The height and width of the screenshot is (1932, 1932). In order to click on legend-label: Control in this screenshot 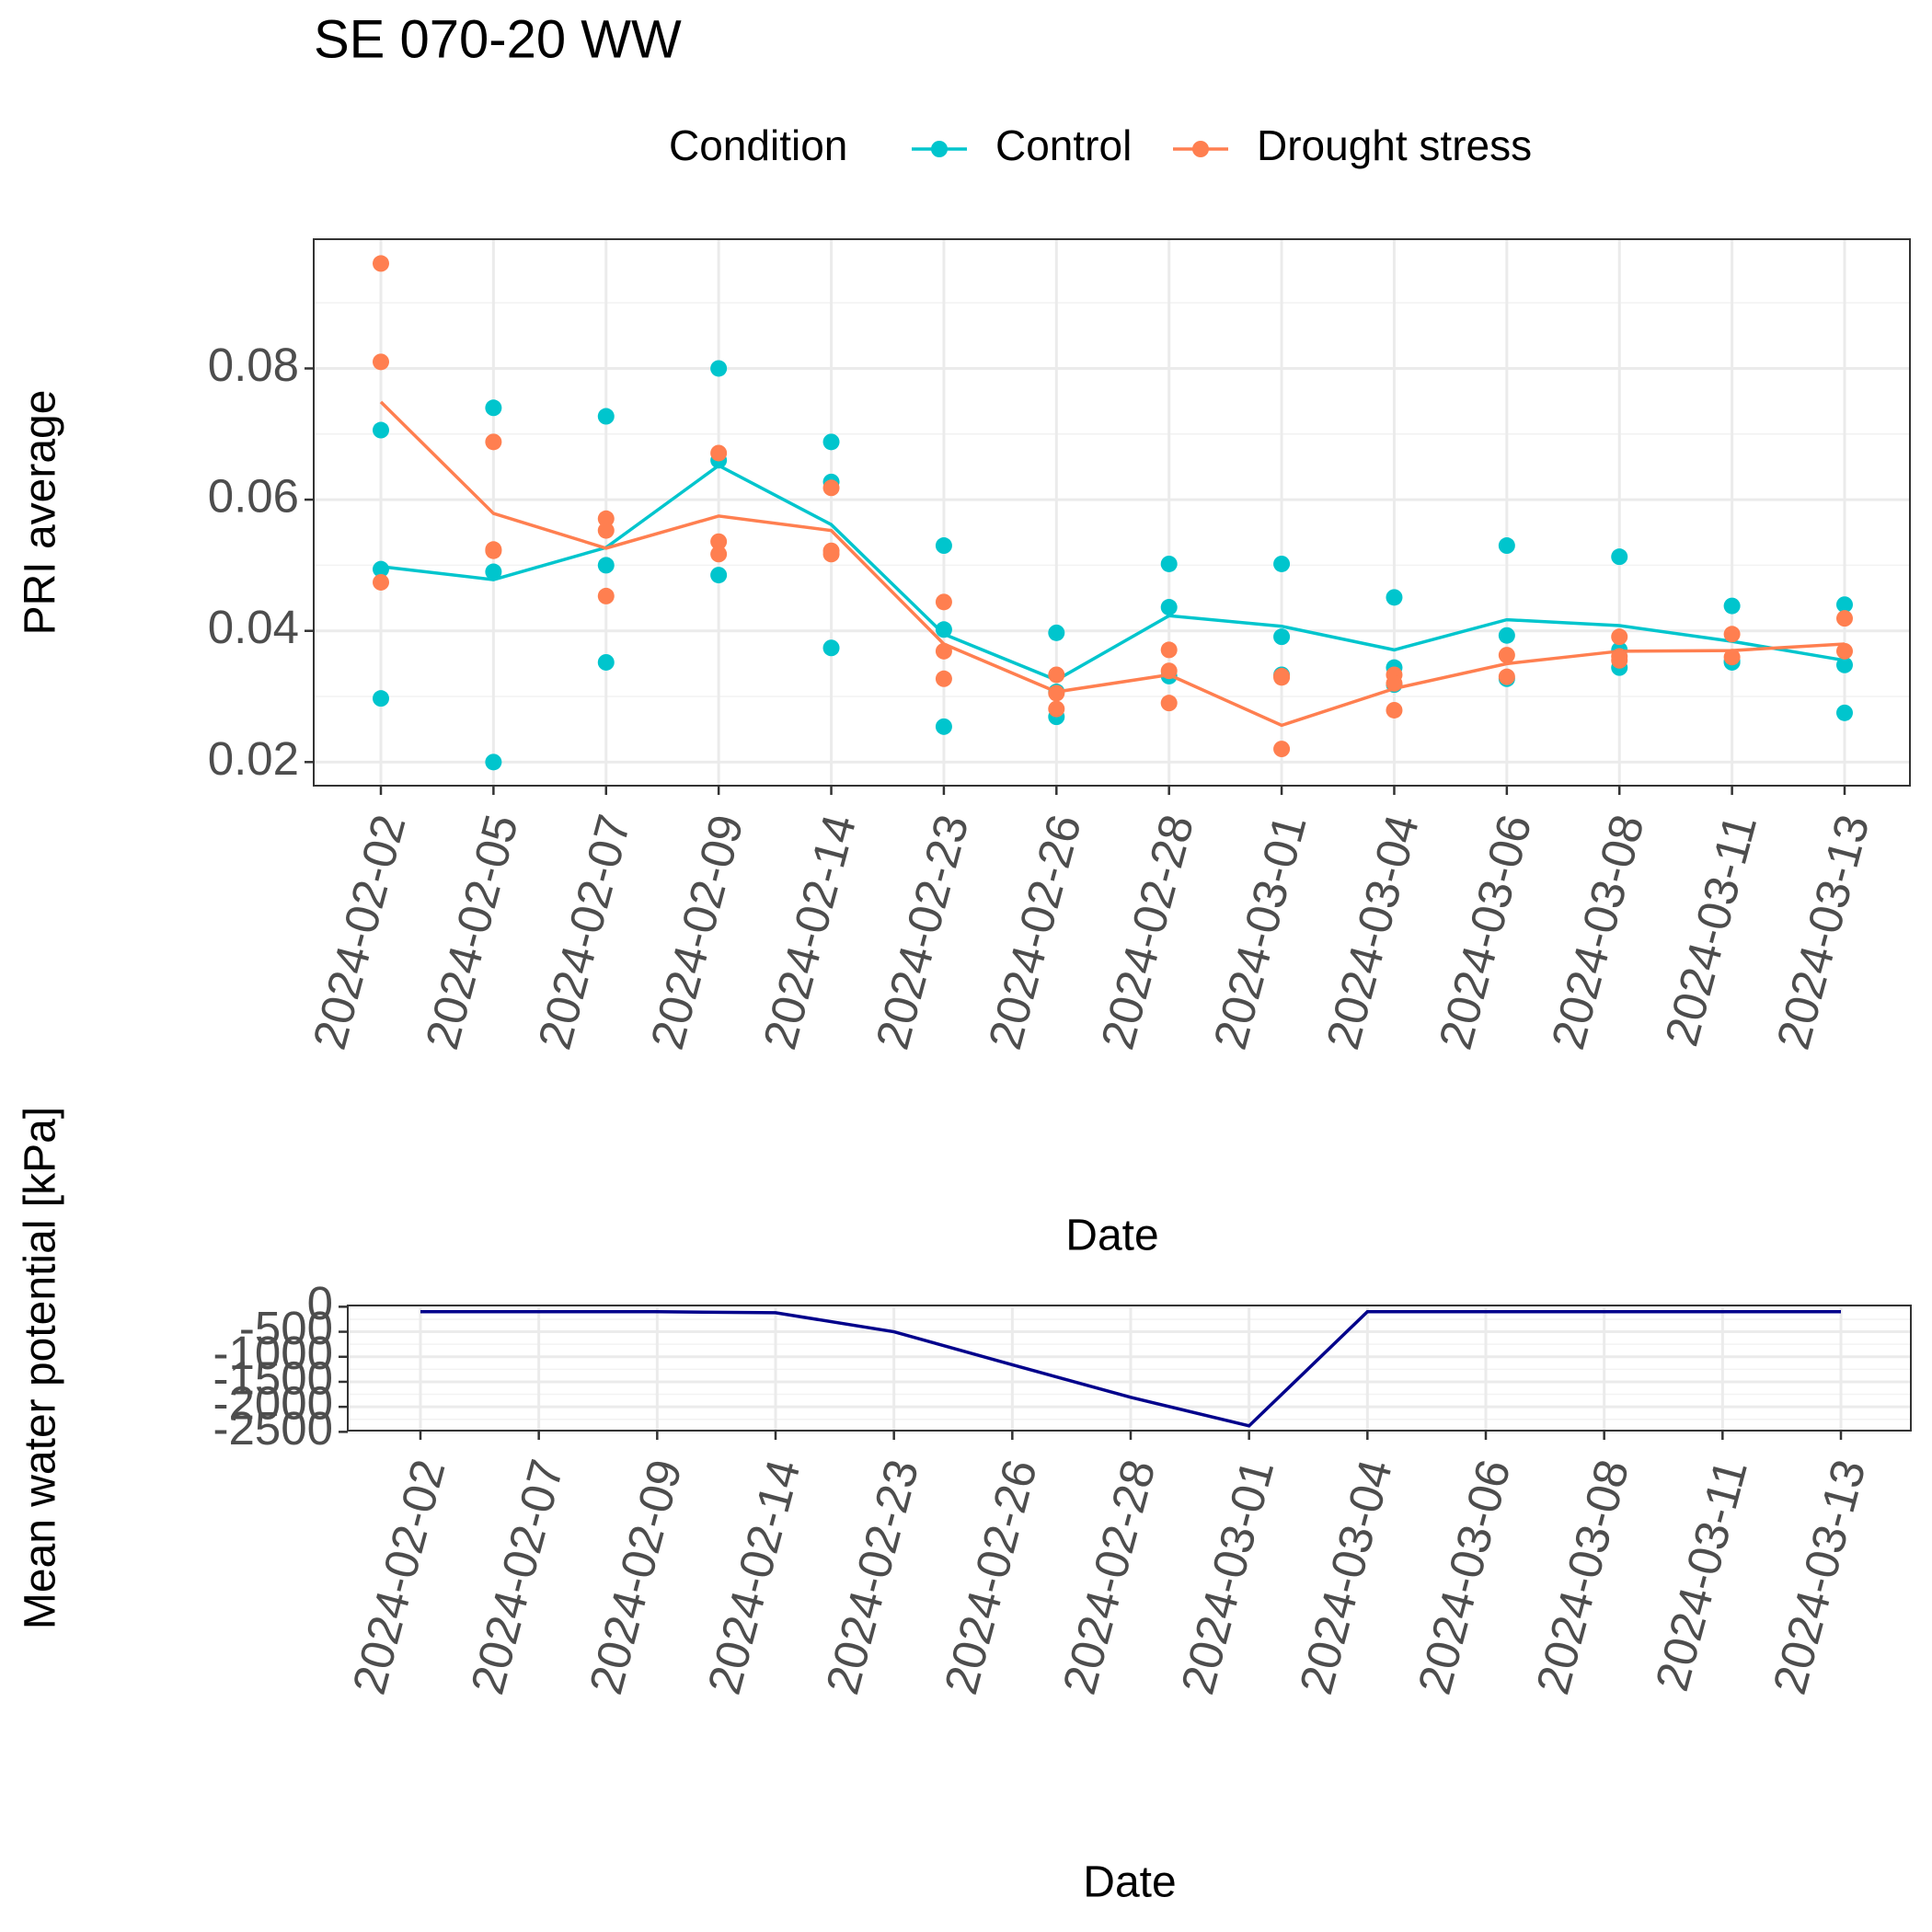, I will do `click(1063, 145)`.